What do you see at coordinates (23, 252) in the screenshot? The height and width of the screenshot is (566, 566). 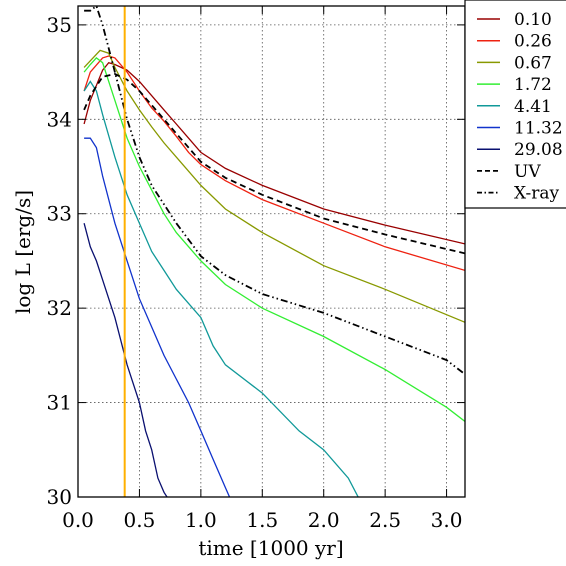 I see `y-axis-label: log L [erg/s]` at bounding box center [23, 252].